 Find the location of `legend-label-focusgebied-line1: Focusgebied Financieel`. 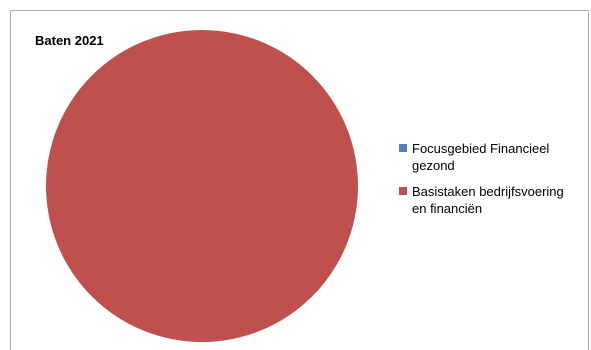

legend-label-focusgebied-line1: Focusgebied Financieel is located at coordinates (481, 148).